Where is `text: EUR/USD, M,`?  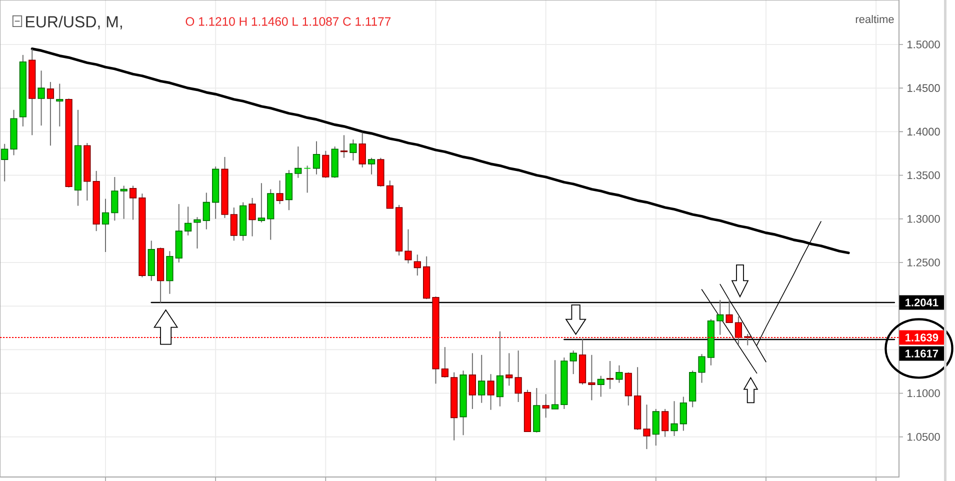
text: EUR/USD, M, is located at coordinates (74, 23).